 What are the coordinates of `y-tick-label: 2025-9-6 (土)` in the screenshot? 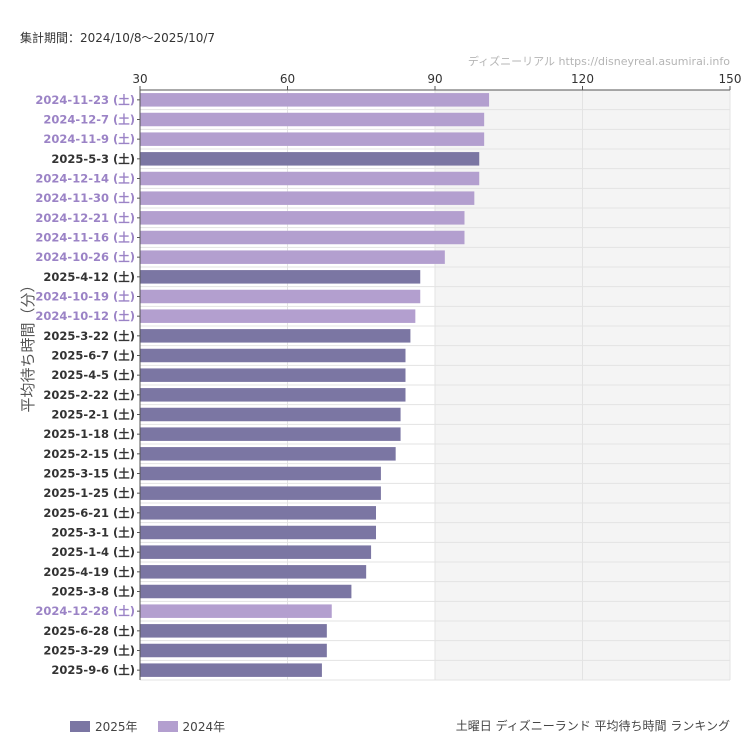 It's located at (93, 670).